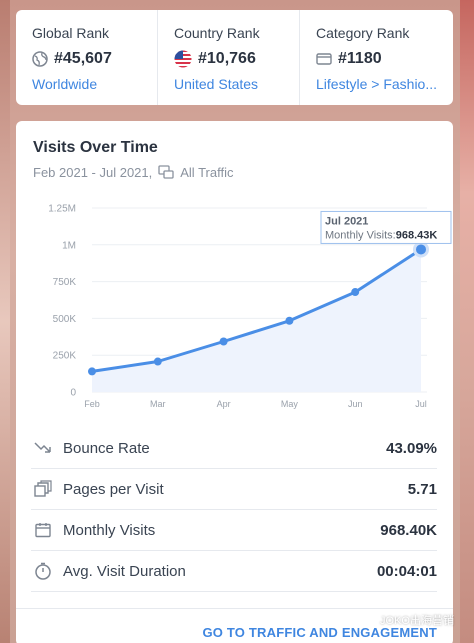 The height and width of the screenshot is (643, 474). What do you see at coordinates (411, 448) in the screenshot?
I see `metric-value: 43.09%` at bounding box center [411, 448].